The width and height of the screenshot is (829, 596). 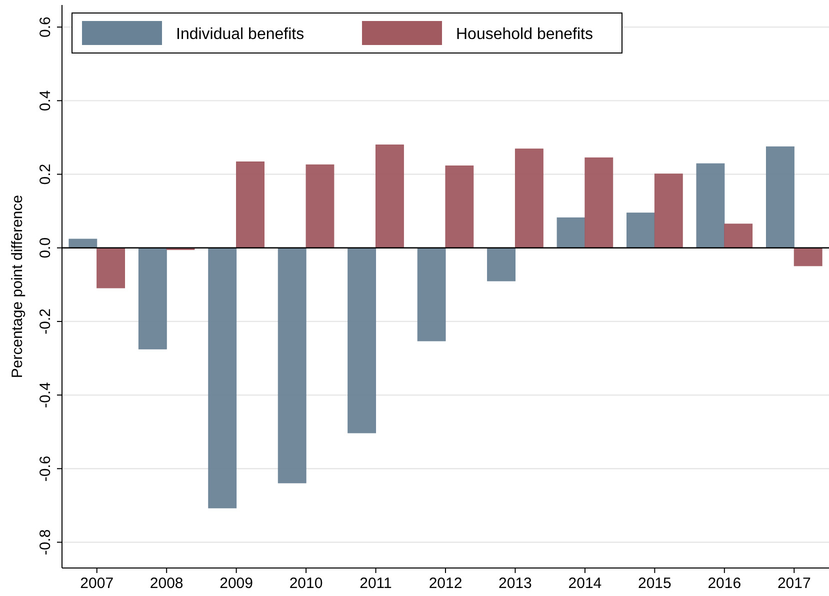 What do you see at coordinates (524, 34) in the screenshot?
I see `legend-label: Household benefits` at bounding box center [524, 34].